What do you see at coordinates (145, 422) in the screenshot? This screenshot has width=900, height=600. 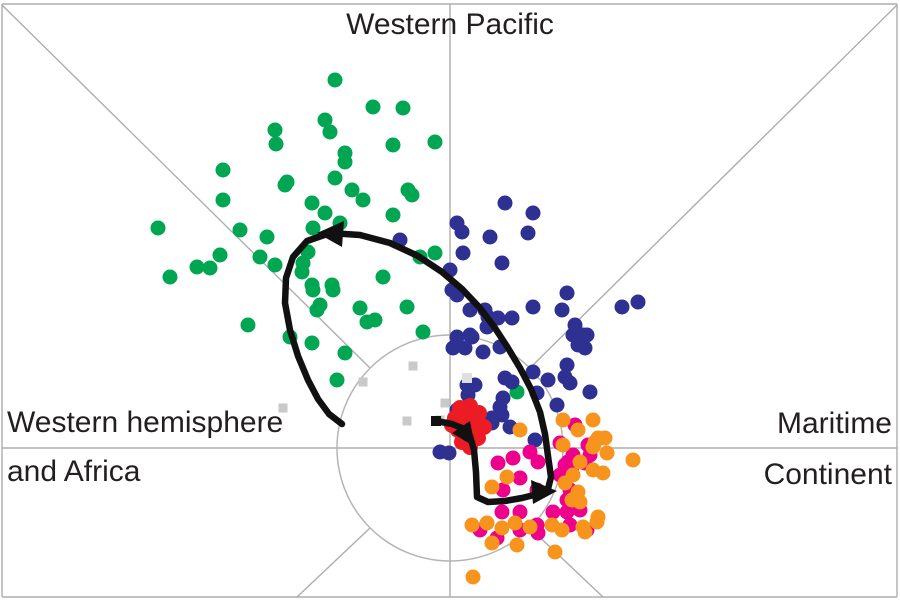 I see `label-line-western-hemisphere: Western hemisphere` at bounding box center [145, 422].